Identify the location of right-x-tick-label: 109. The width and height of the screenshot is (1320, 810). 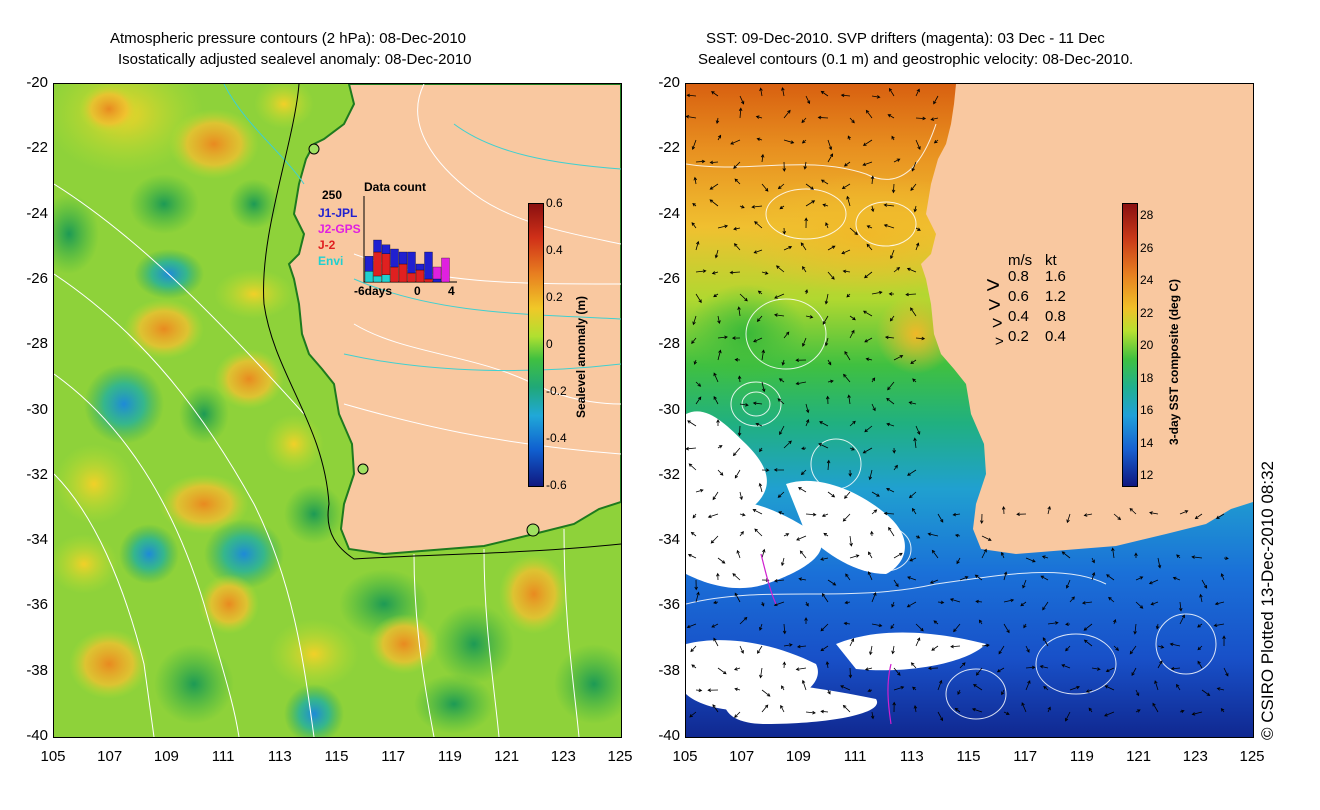
(798, 756).